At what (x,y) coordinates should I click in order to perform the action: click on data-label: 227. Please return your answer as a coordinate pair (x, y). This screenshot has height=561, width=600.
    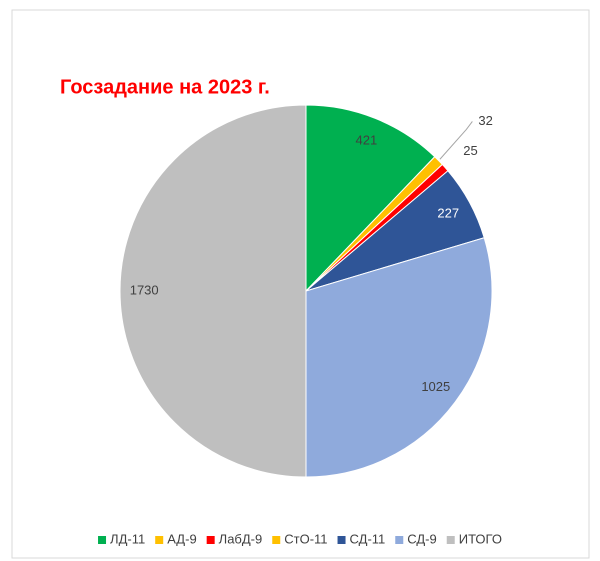
    Looking at the image, I should click on (448, 212).